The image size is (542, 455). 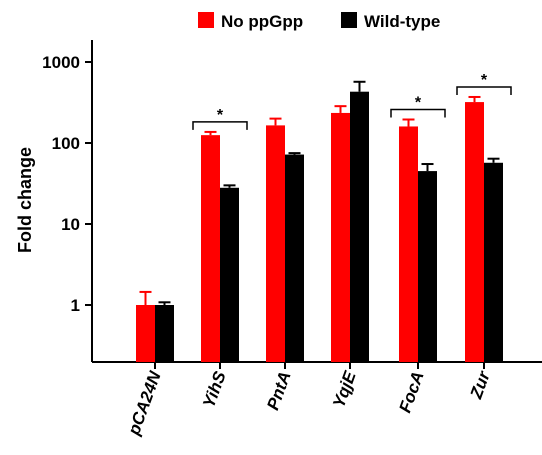 I want to click on legend-swatch-no-ppgpp, so click(x=206, y=20).